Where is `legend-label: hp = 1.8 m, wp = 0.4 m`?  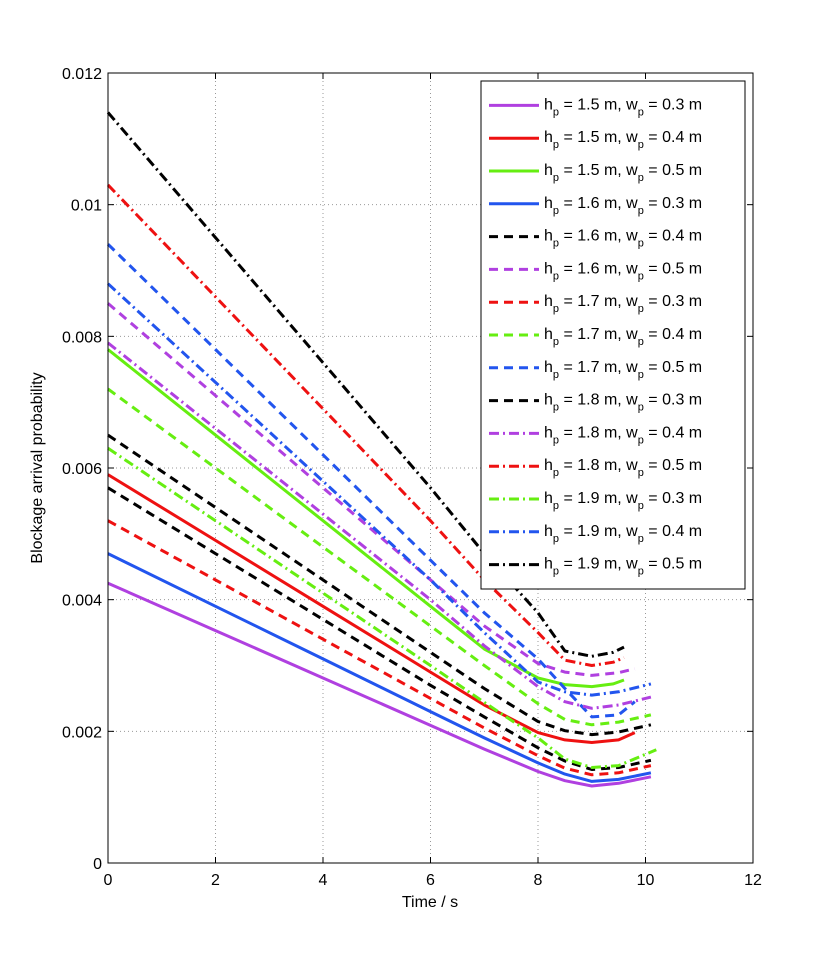 legend-label: hp = 1.8 m, wp = 0.4 m is located at coordinates (623, 435).